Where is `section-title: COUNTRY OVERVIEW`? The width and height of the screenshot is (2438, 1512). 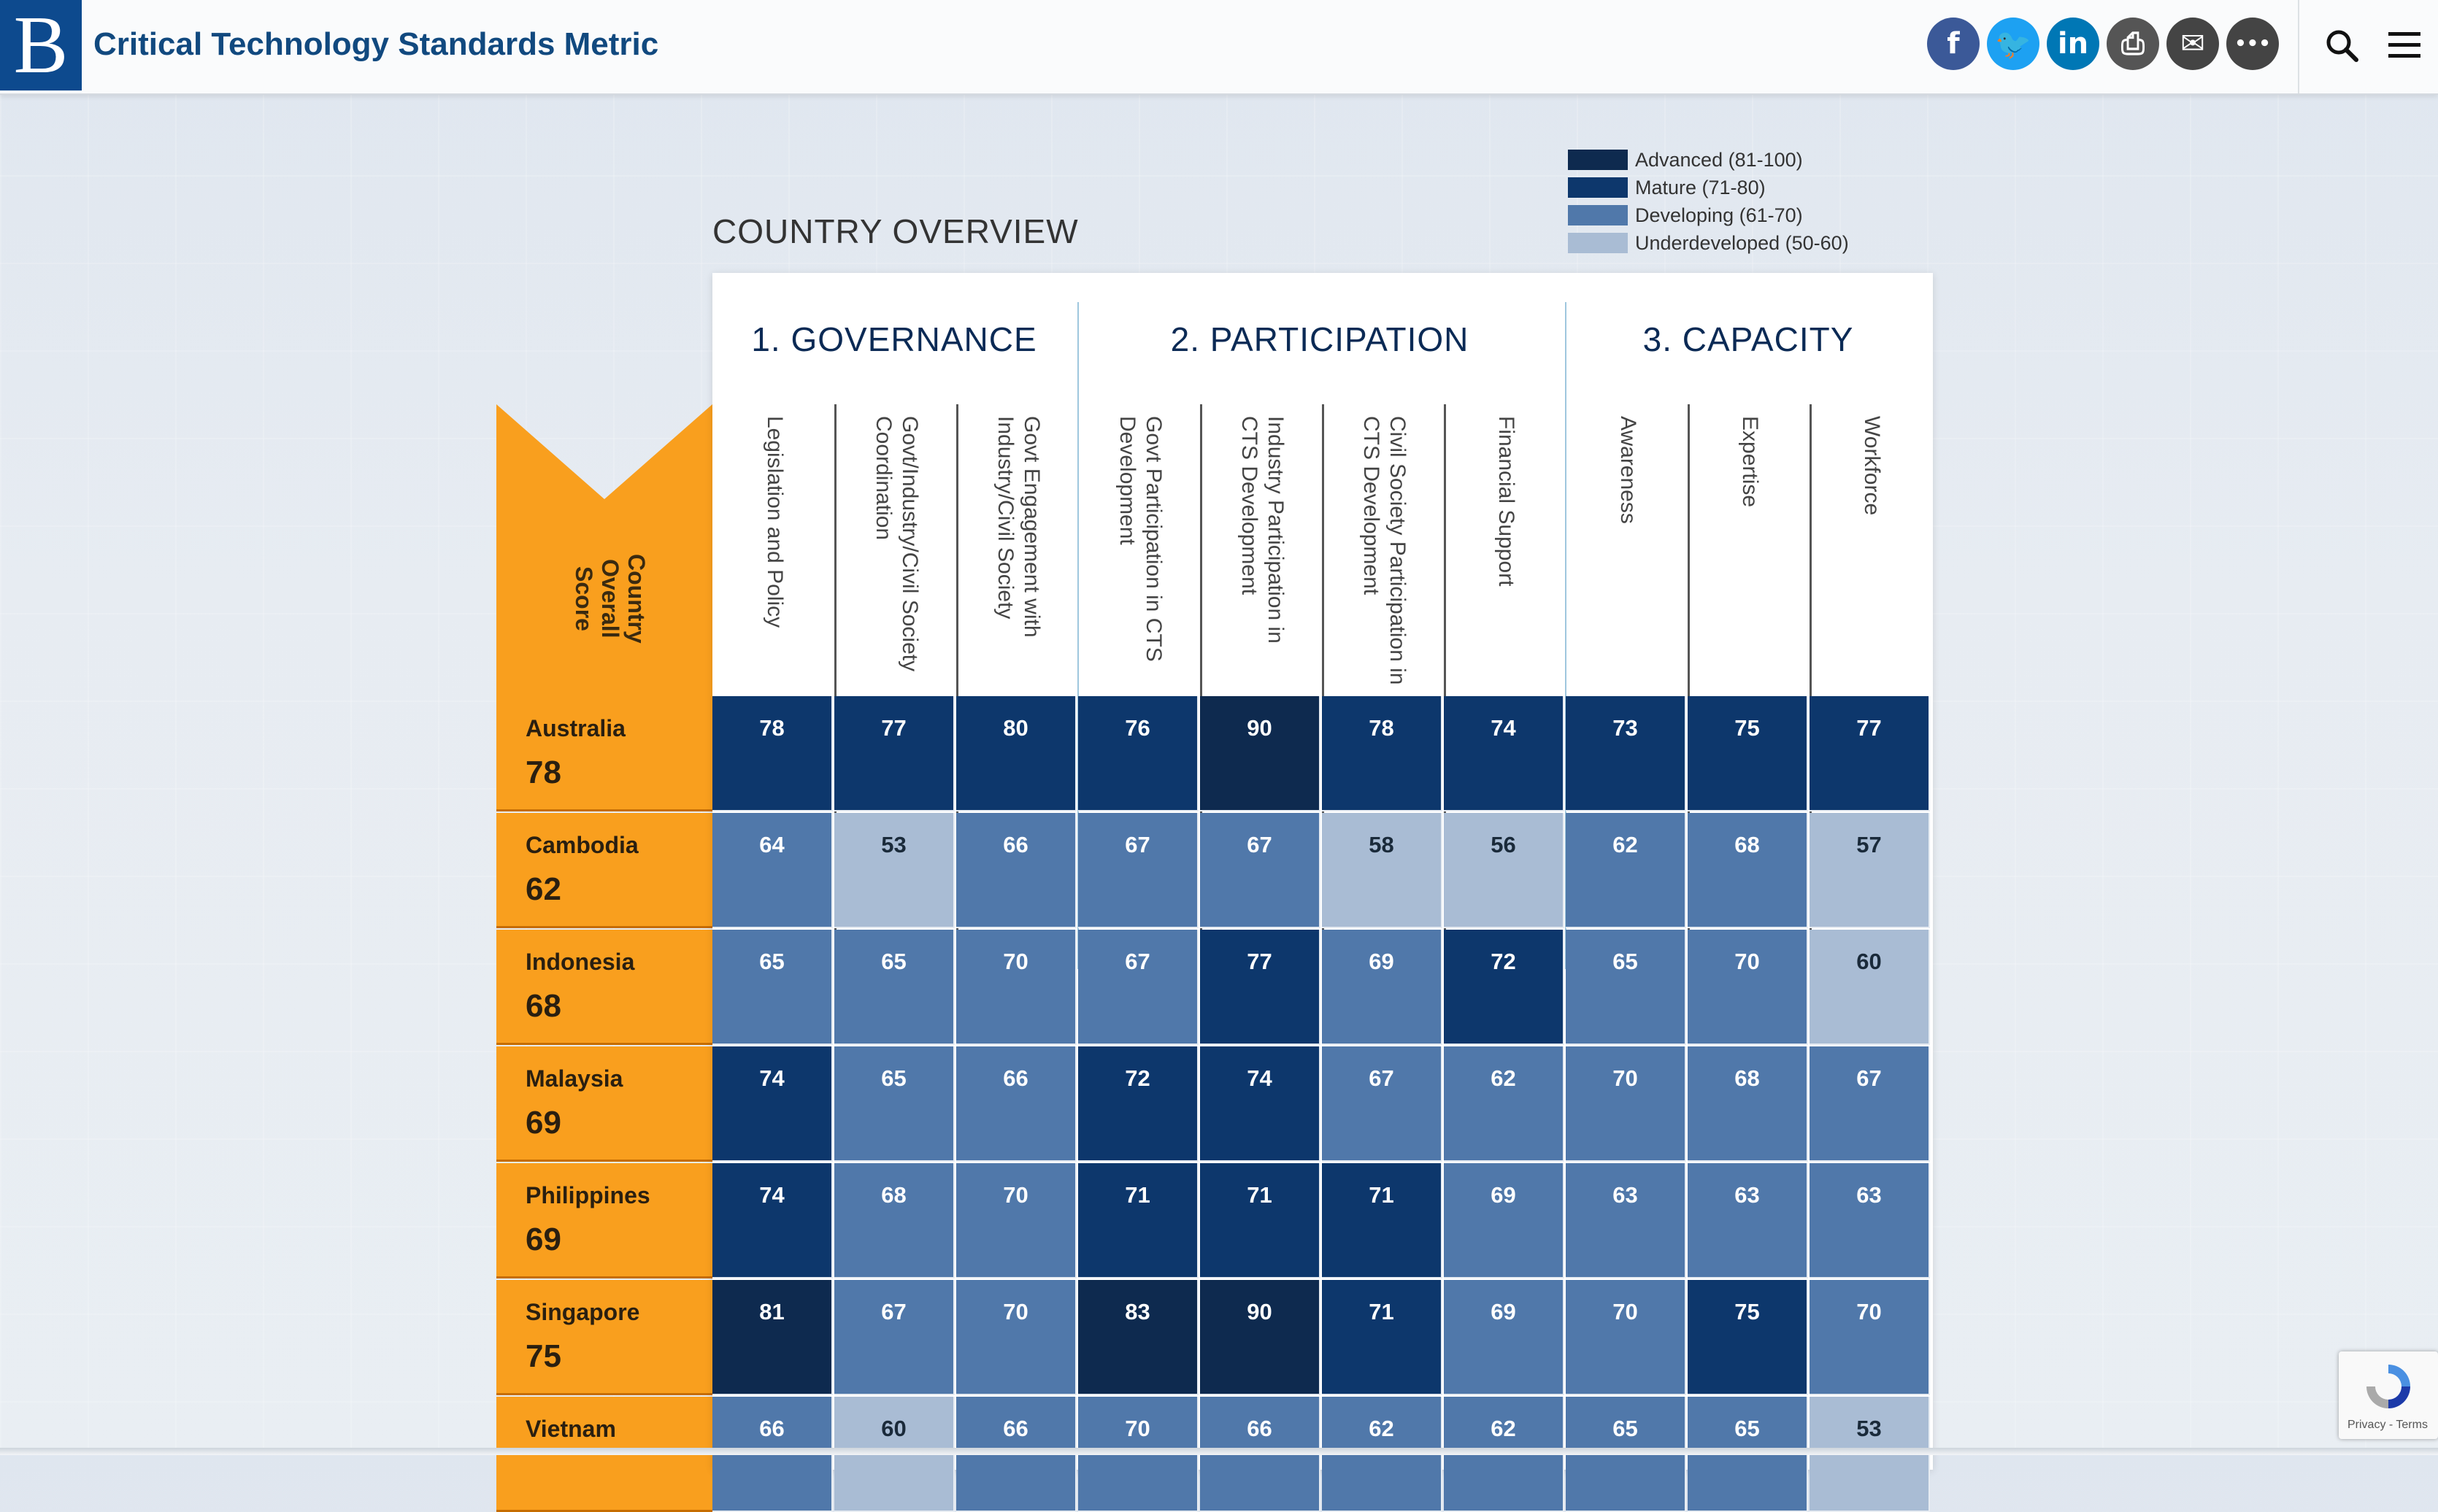
section-title: COUNTRY OVERVIEW is located at coordinates (895, 231).